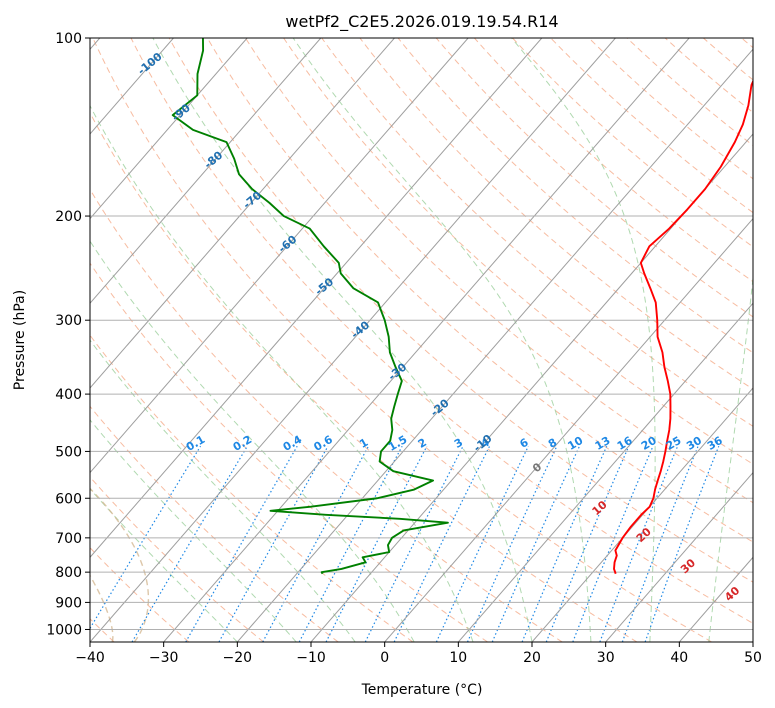  Describe the element at coordinates (679, 658) in the screenshot. I see `x-tick-label: 40` at that location.